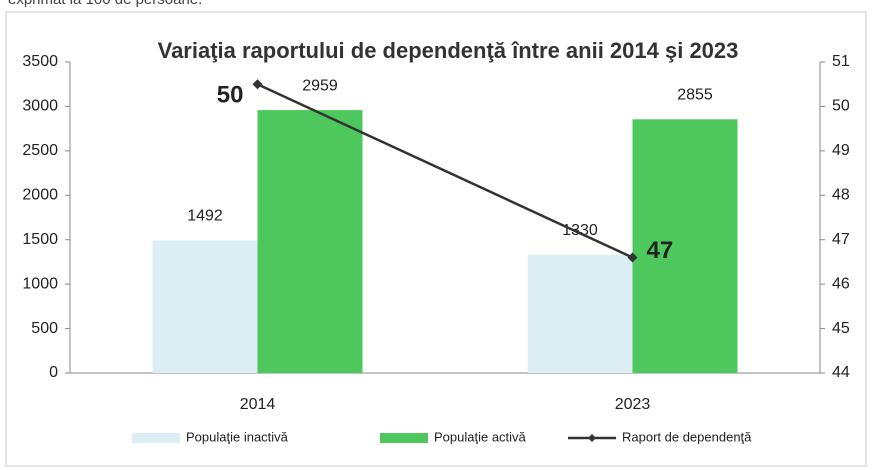  What do you see at coordinates (40, 283) in the screenshot?
I see `y-tick-label: 1000` at bounding box center [40, 283].